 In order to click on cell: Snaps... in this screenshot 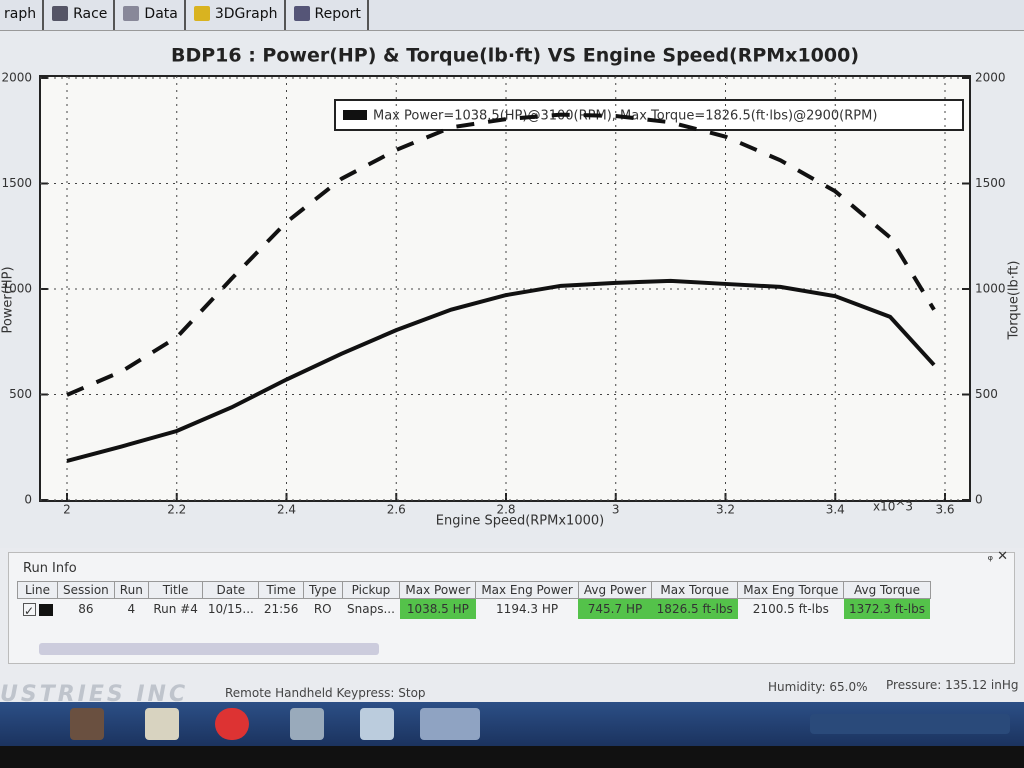, I will do `click(371, 609)`.